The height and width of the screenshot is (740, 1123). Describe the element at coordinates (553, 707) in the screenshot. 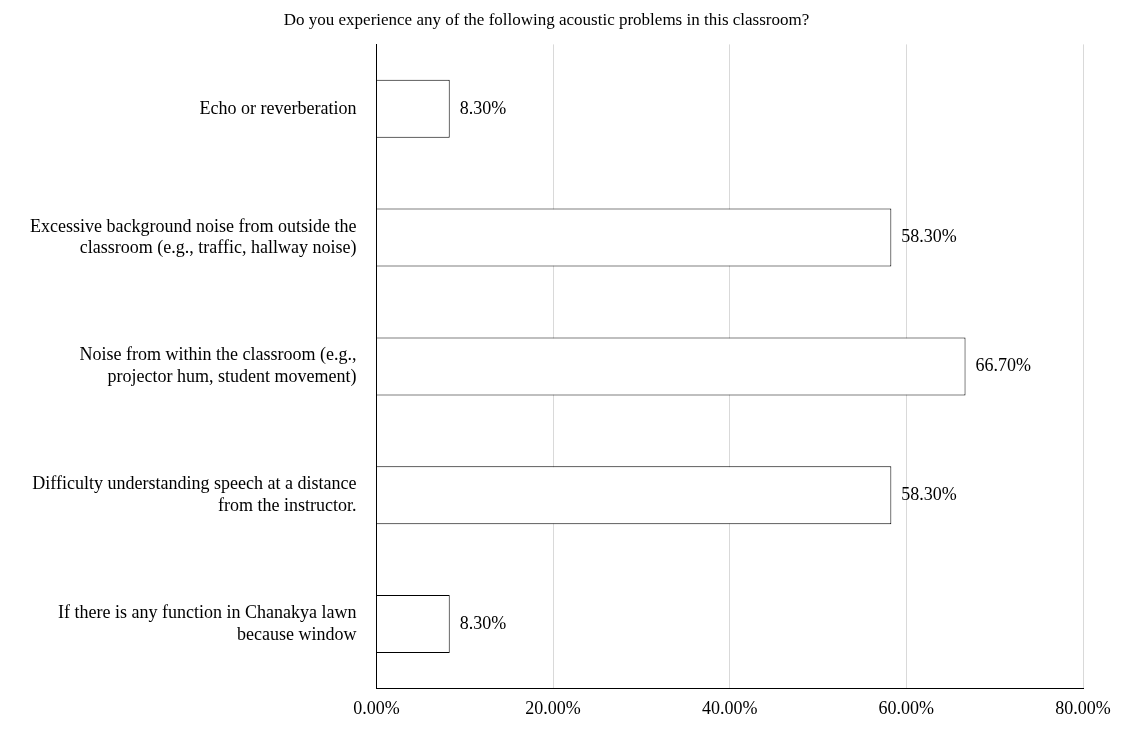

I see `x-tick-label: 20.00%` at that location.